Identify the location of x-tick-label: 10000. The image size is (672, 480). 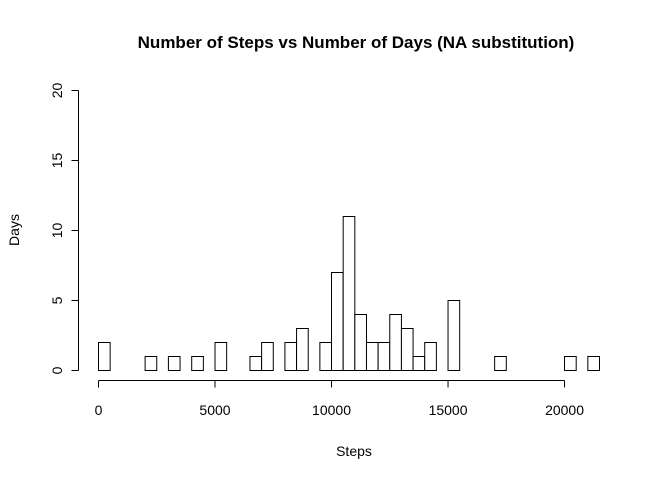
(331, 410).